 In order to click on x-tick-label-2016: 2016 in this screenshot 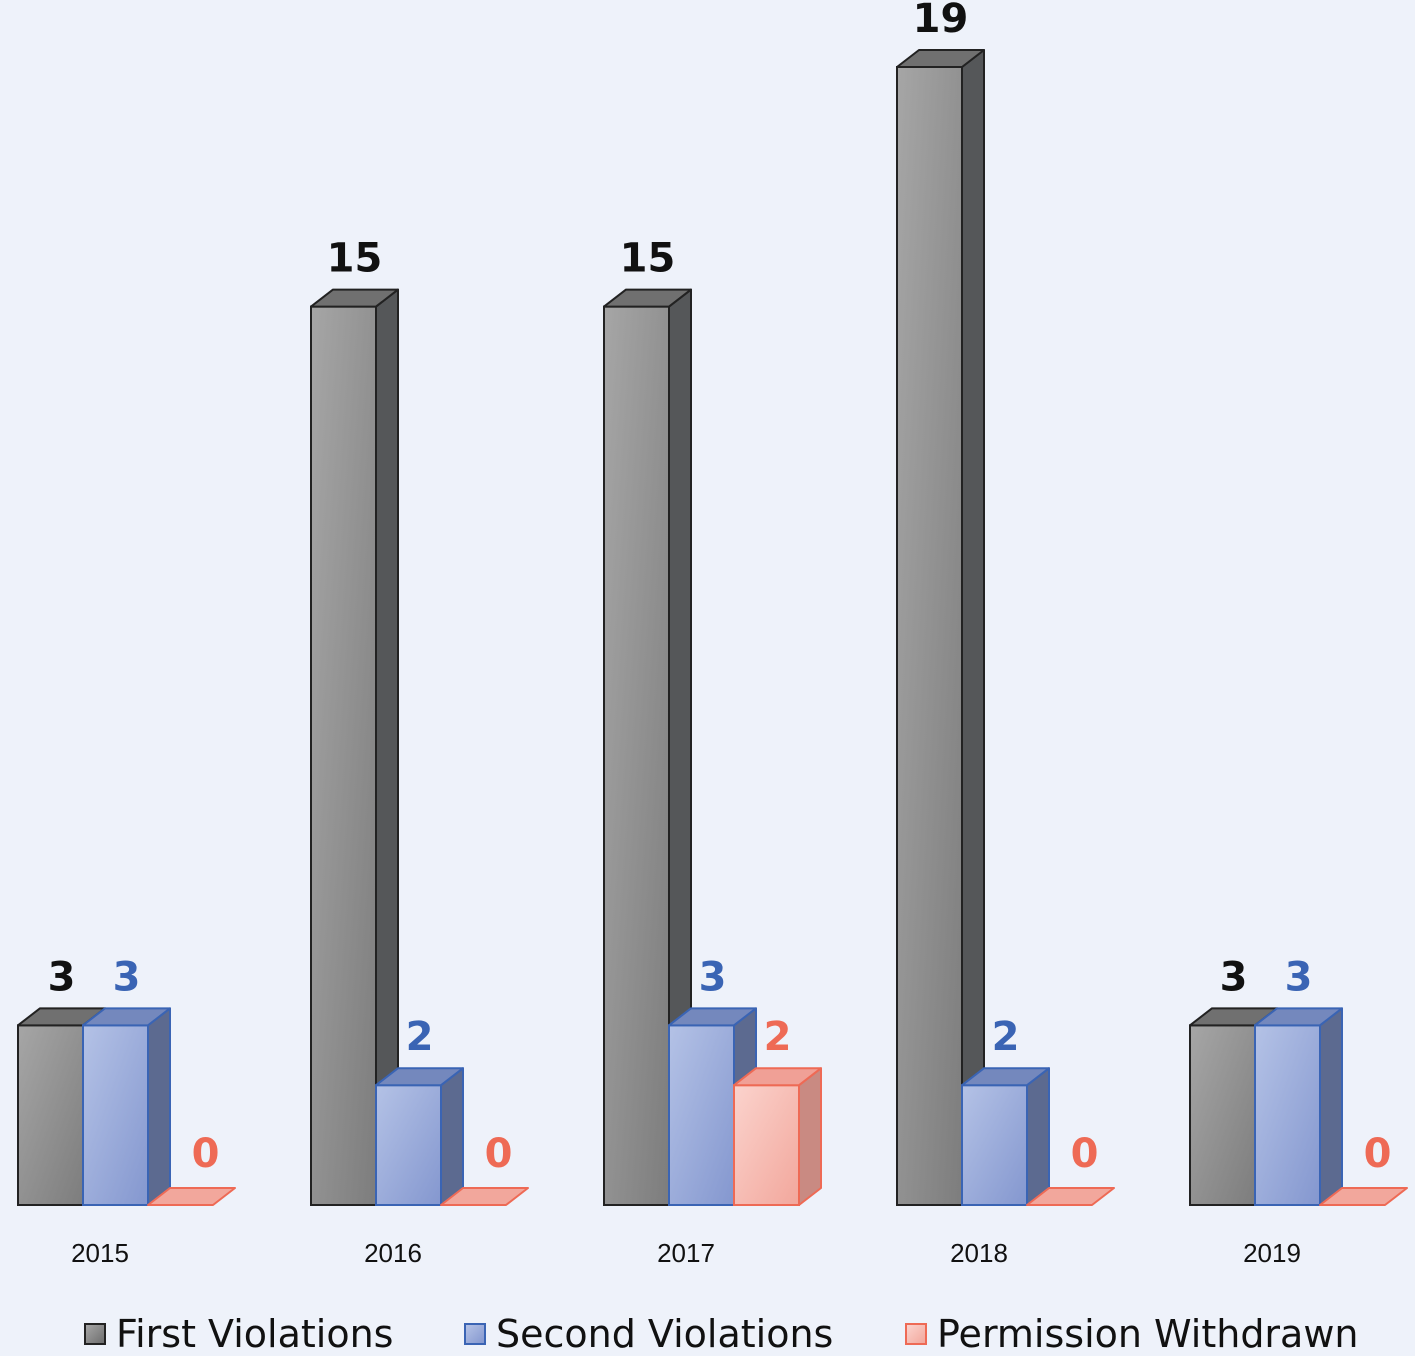, I will do `click(393, 1253)`.